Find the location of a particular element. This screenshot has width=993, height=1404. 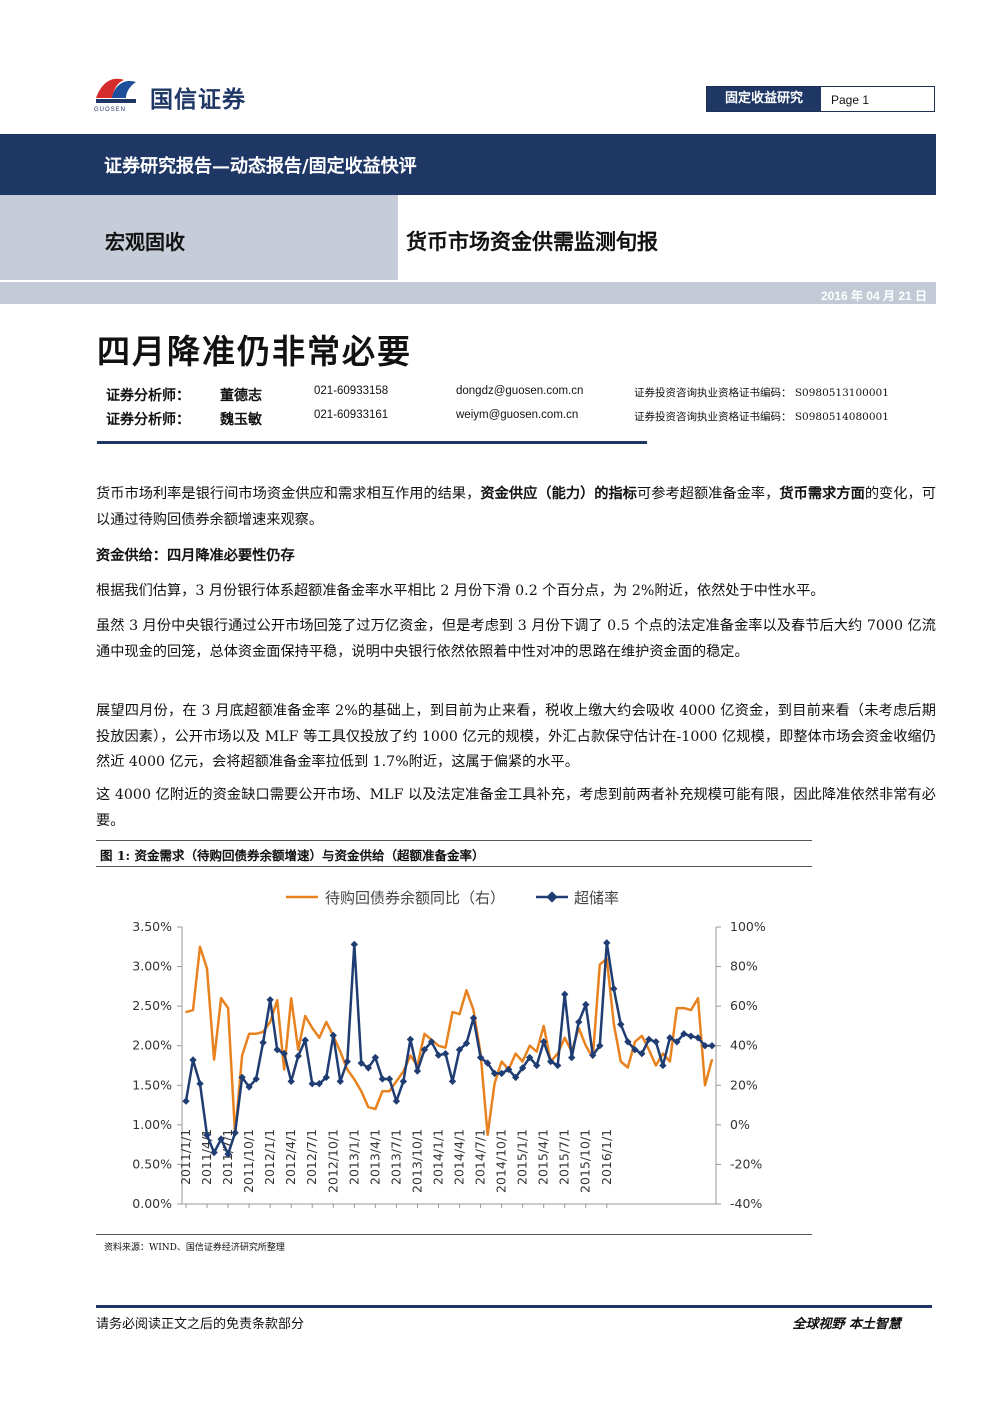

x-tick-label: 2014/1/1 is located at coordinates (437, 1157).